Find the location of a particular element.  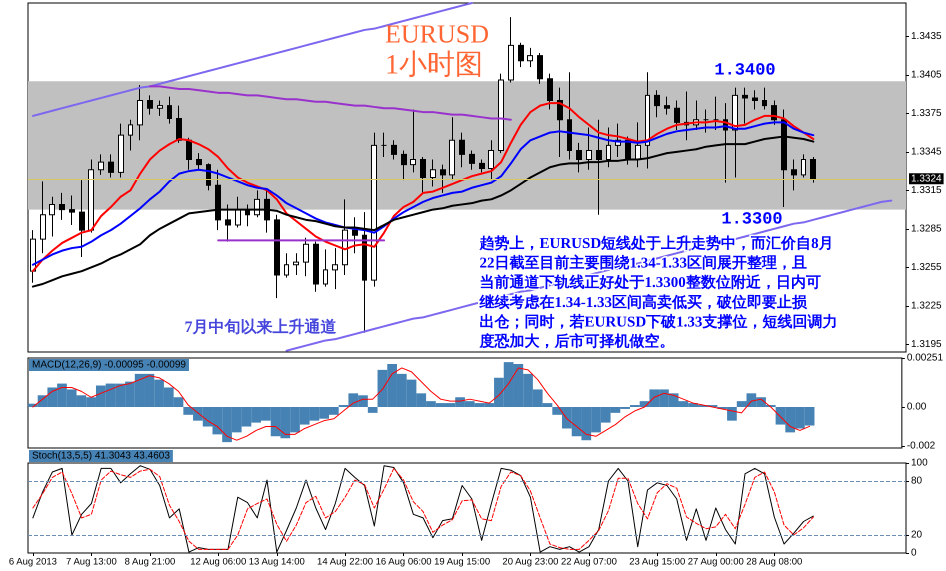

x-tick-label: 6 Aug 2013 is located at coordinates (32, 562).